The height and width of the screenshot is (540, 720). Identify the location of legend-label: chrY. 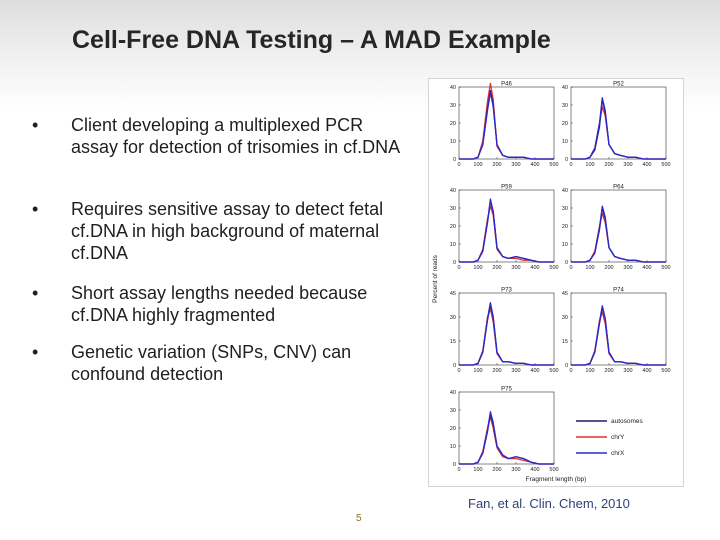
(618, 437).